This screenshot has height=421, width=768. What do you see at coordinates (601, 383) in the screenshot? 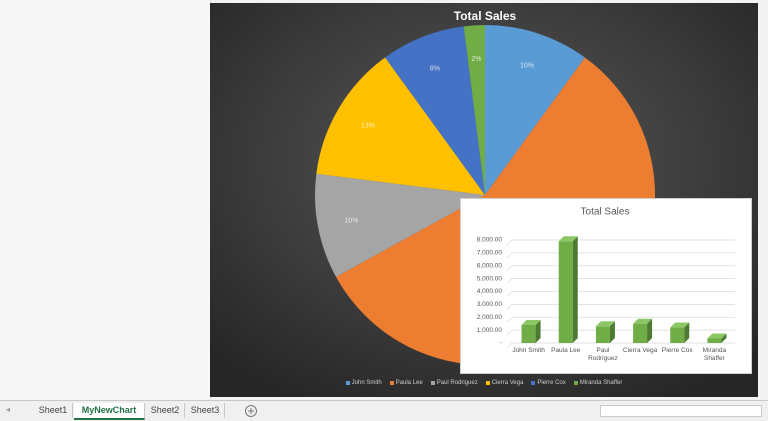
I see `legend-label: Miranda Shaffer` at bounding box center [601, 383].